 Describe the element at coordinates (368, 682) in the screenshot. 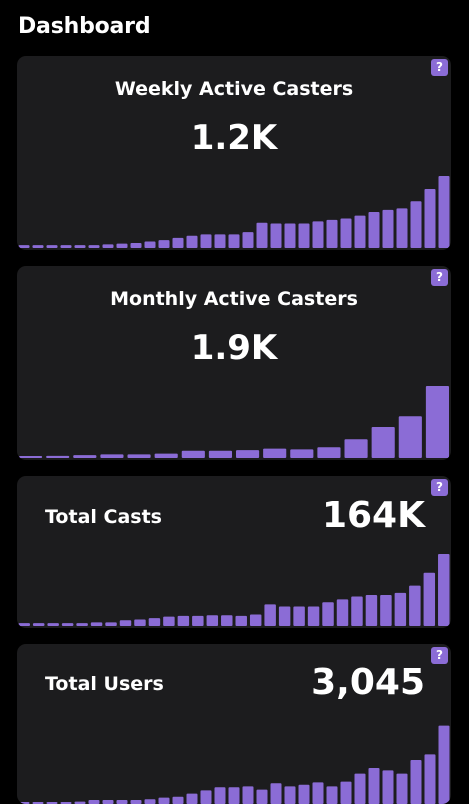

I see `card-value: 3,045` at that location.